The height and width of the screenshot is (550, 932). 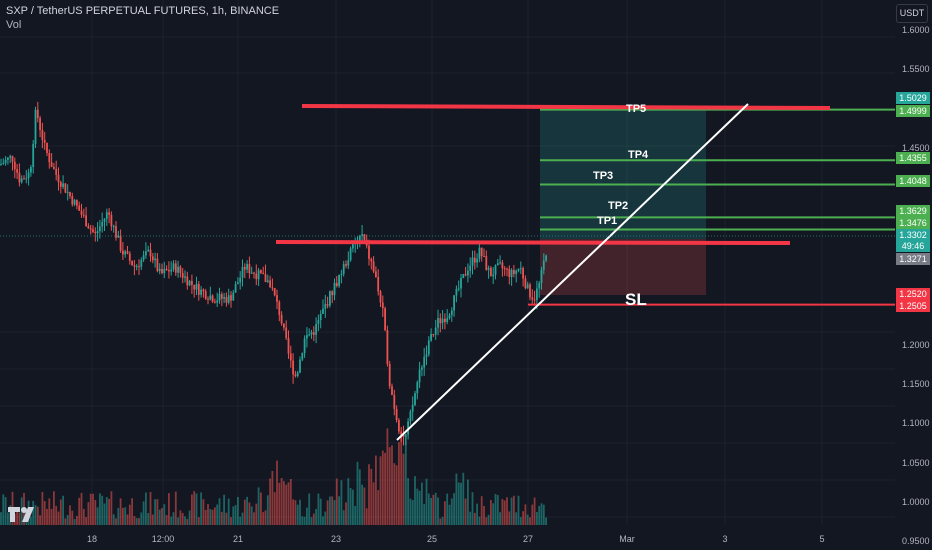 What do you see at coordinates (916, 383) in the screenshot?
I see `price-axis-tick: 1.1500` at bounding box center [916, 383].